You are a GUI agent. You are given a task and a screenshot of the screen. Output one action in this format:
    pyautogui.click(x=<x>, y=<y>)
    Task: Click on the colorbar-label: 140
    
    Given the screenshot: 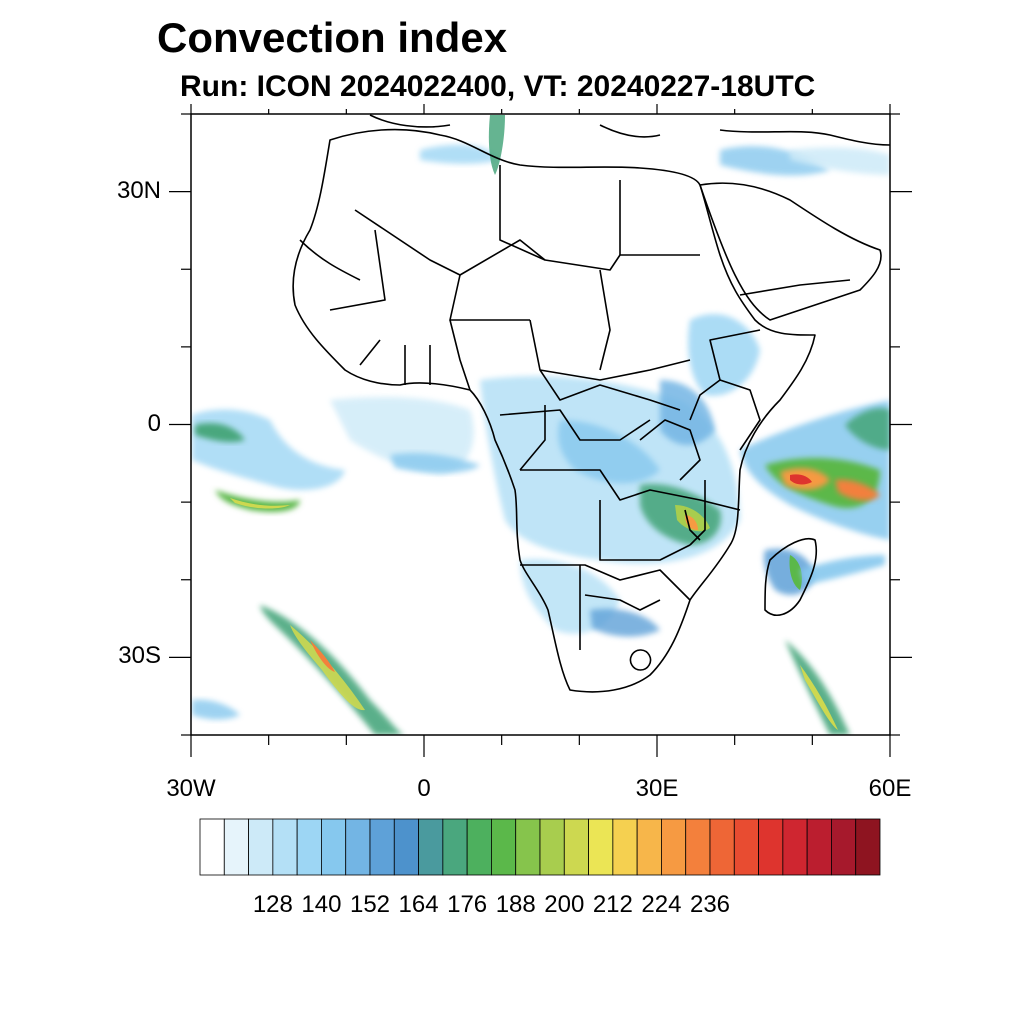 What is the action you would take?
    pyautogui.click(x=321, y=904)
    